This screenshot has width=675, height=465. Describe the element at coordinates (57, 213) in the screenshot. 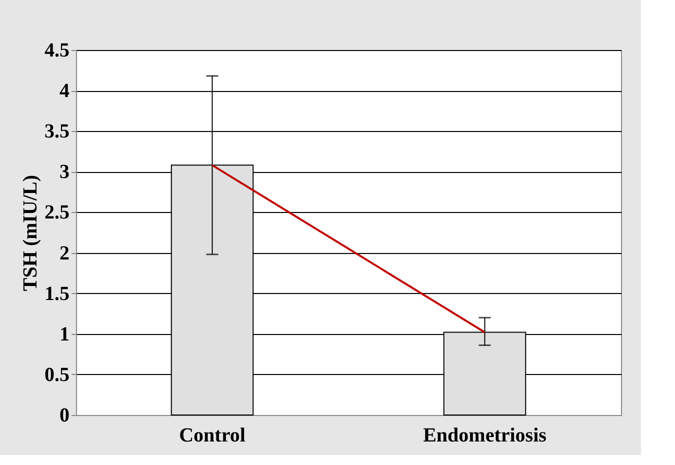

I see `y-tick-label: 2.5` at that location.